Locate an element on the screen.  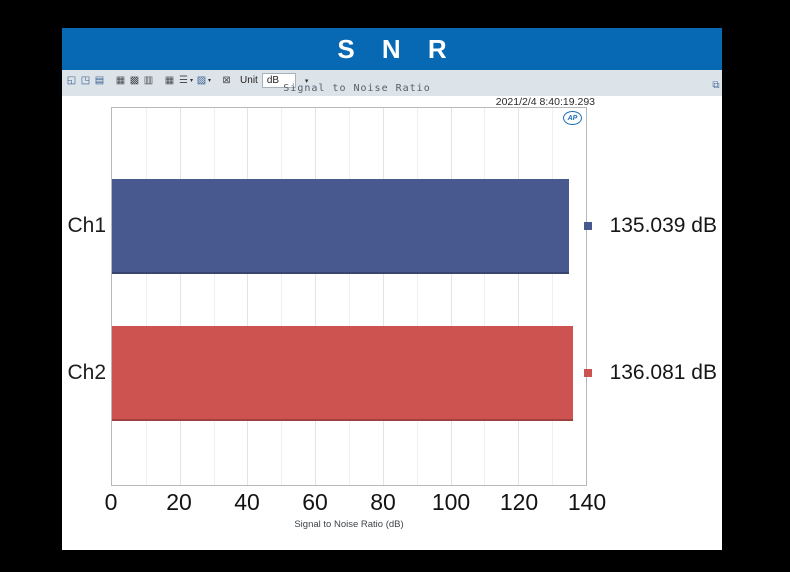
graph-style-dropdown-icon: ▨ is located at coordinates (201, 80).